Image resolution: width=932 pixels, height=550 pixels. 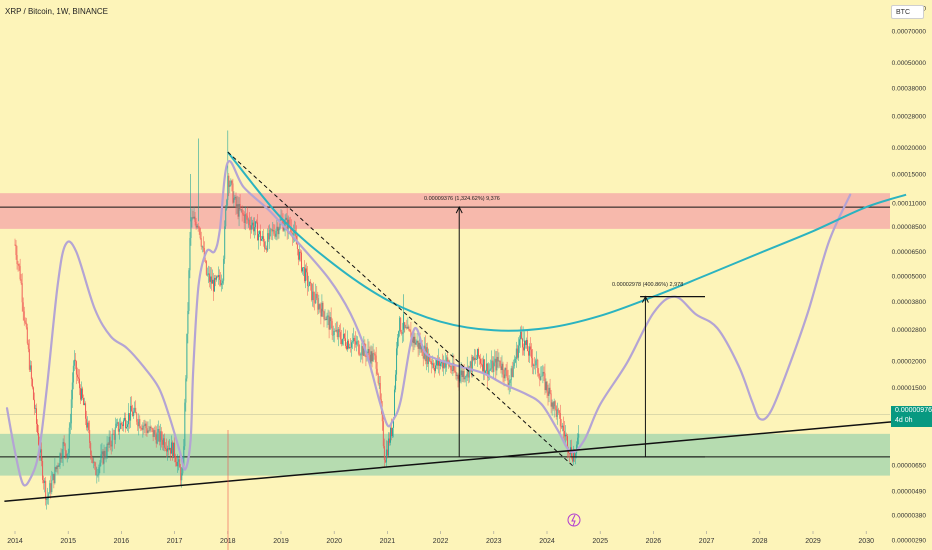 What do you see at coordinates (907, 12) in the screenshot?
I see `scale-currency-button: BTC` at bounding box center [907, 12].